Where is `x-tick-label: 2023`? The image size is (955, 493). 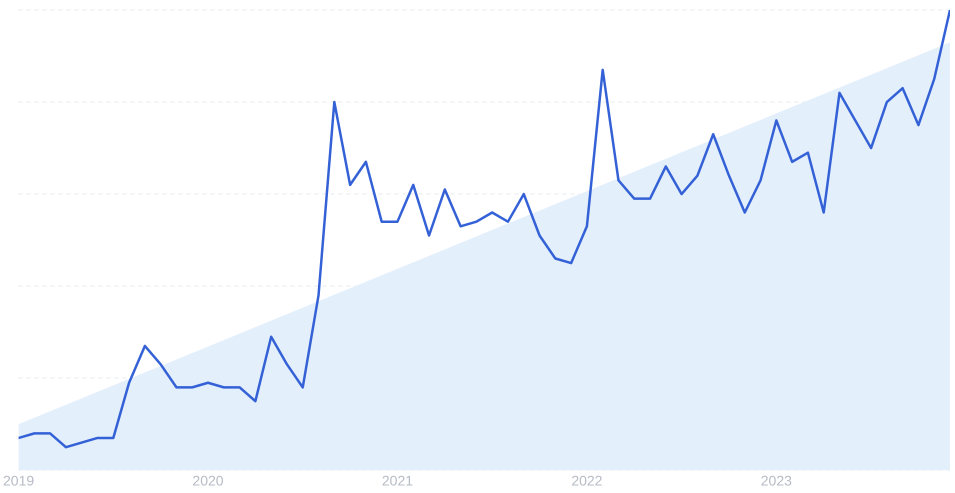 x-tick-label: 2023 is located at coordinates (776, 480).